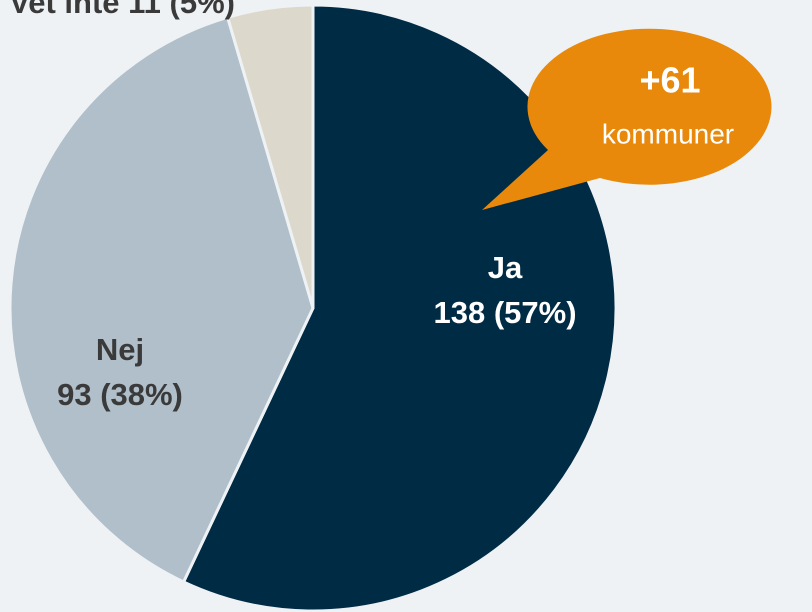 The image size is (812, 612). What do you see at coordinates (504, 312) in the screenshot?
I see `slice-value-label: 138 (57%)` at bounding box center [504, 312].